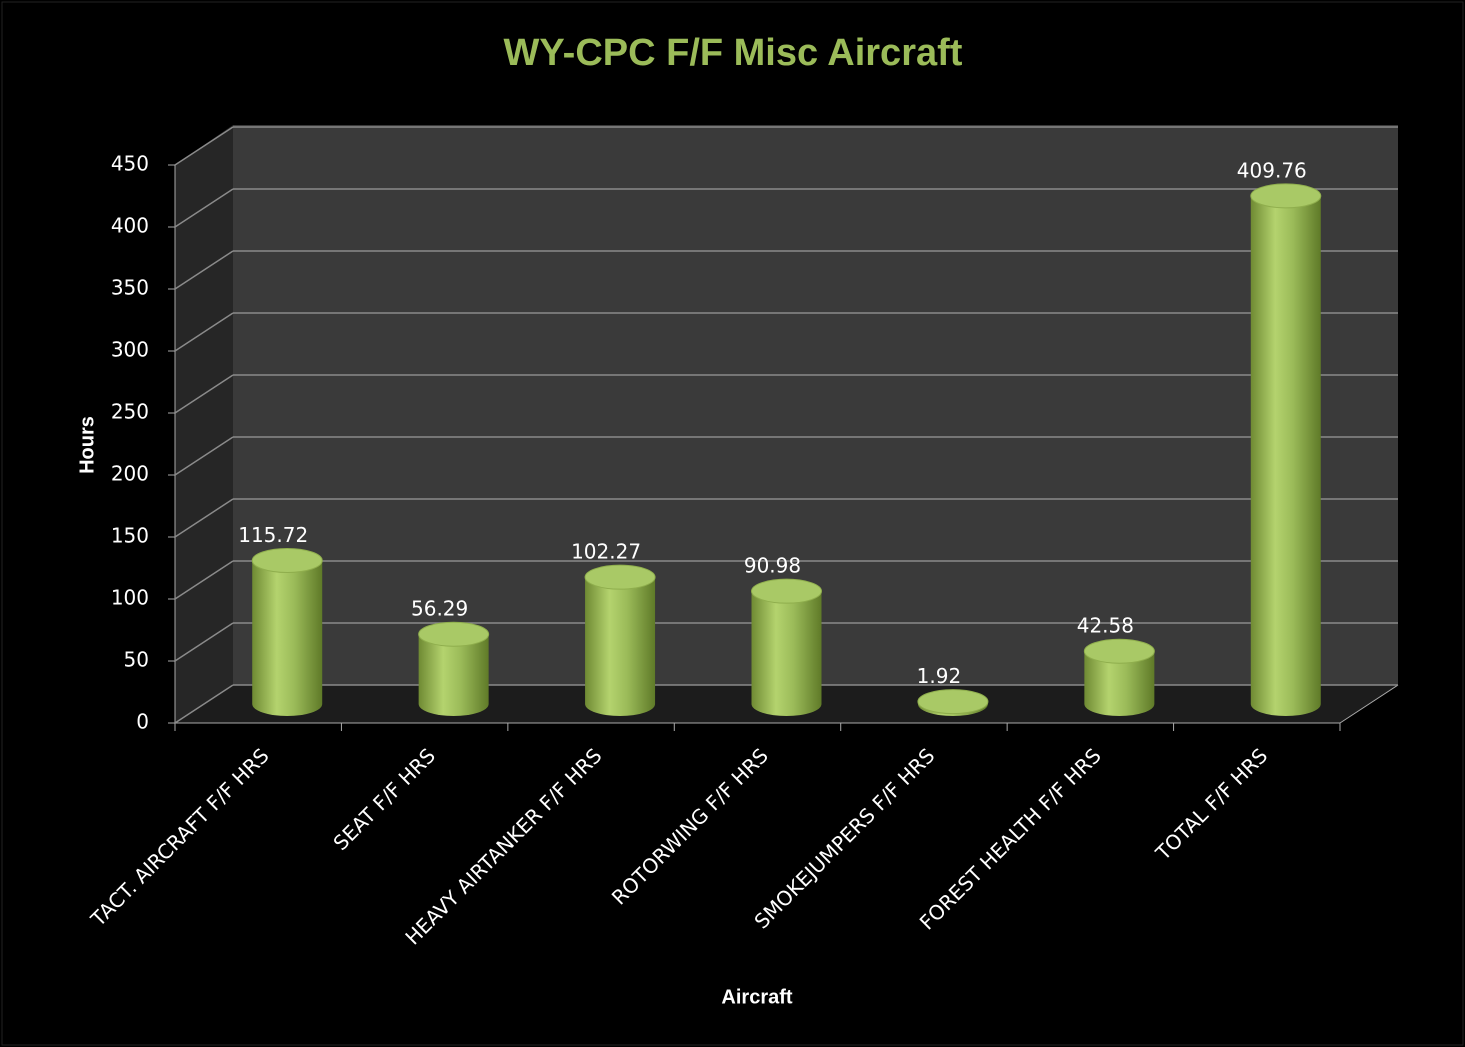 This screenshot has height=1047, width=1465. What do you see at coordinates (136, 660) in the screenshot?
I see `y-tick-label: 50` at bounding box center [136, 660].